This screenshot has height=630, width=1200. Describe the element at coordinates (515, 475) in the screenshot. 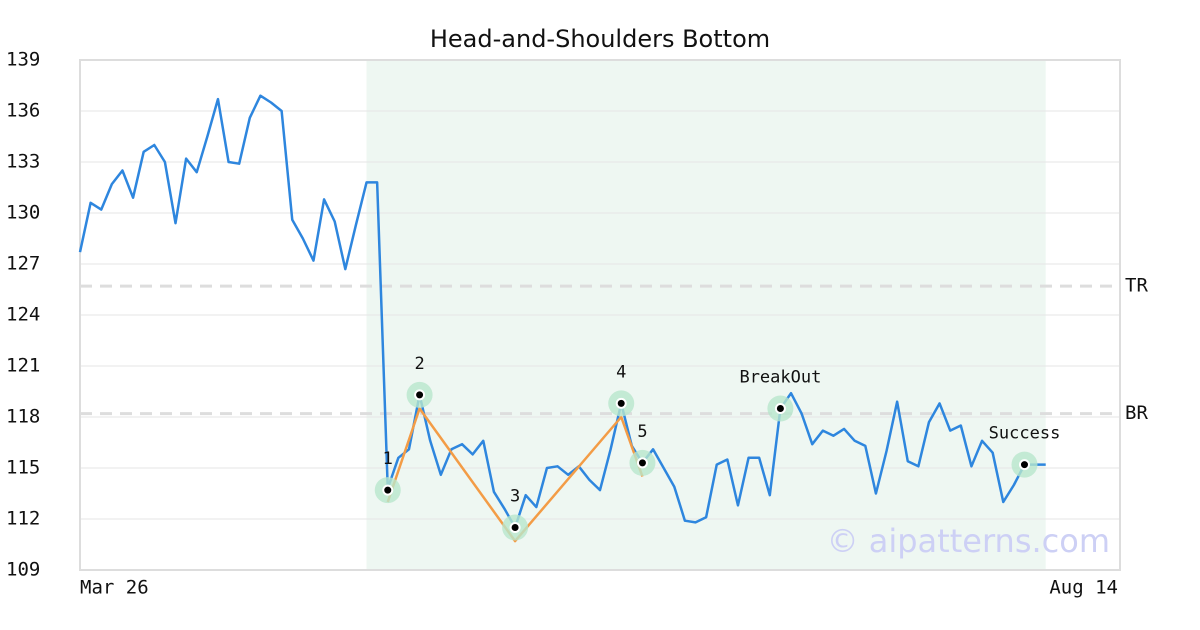

I see `pattern-line` at that location.